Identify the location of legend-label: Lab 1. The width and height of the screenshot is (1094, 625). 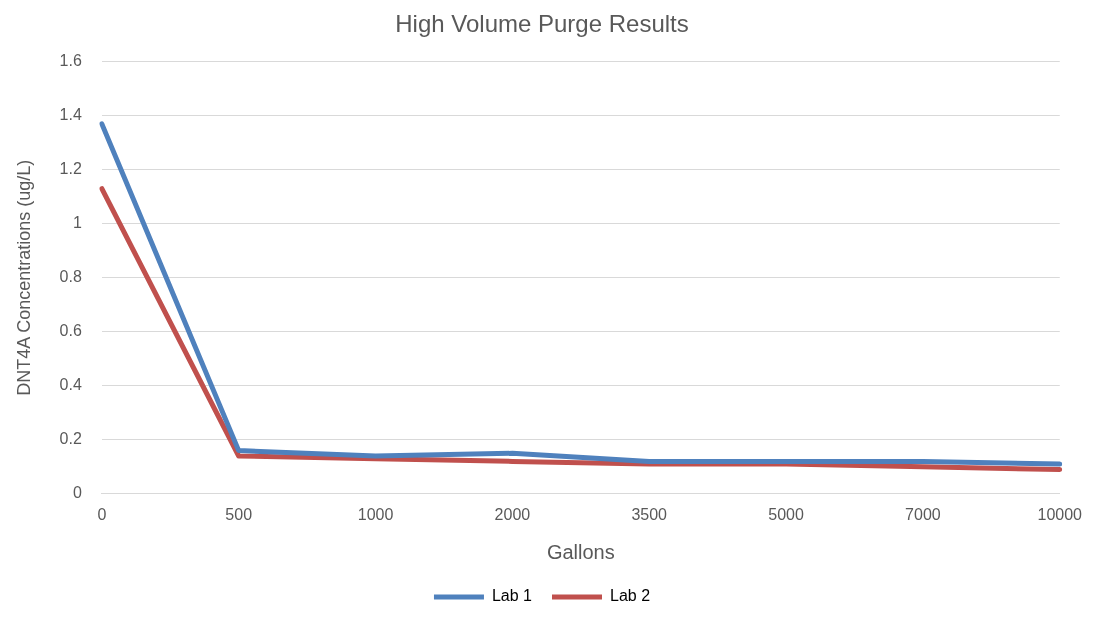
(512, 596).